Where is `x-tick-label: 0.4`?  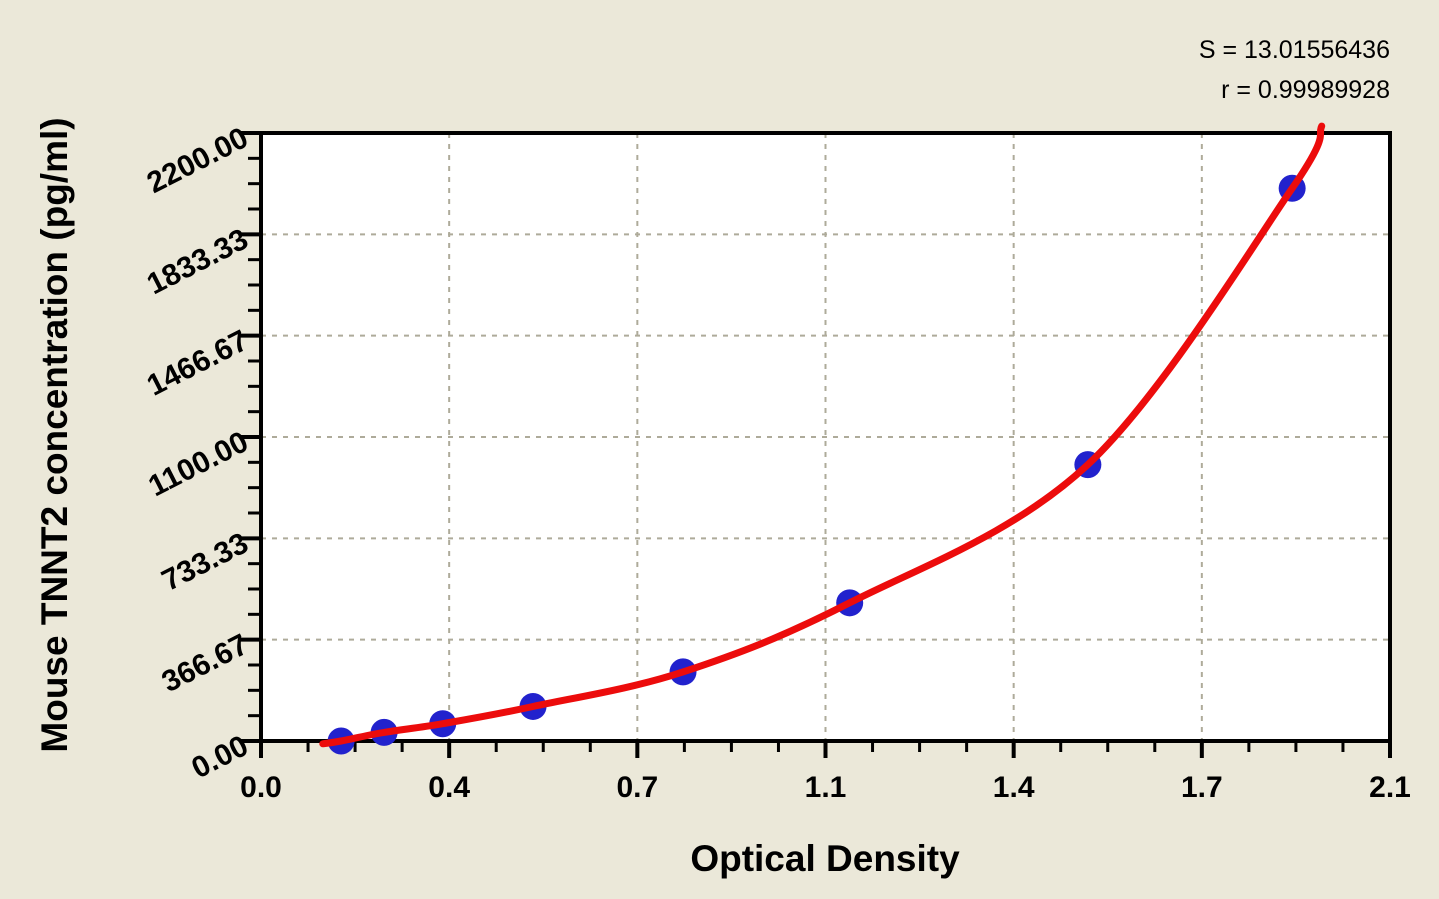
x-tick-label: 0.4 is located at coordinates (449, 787).